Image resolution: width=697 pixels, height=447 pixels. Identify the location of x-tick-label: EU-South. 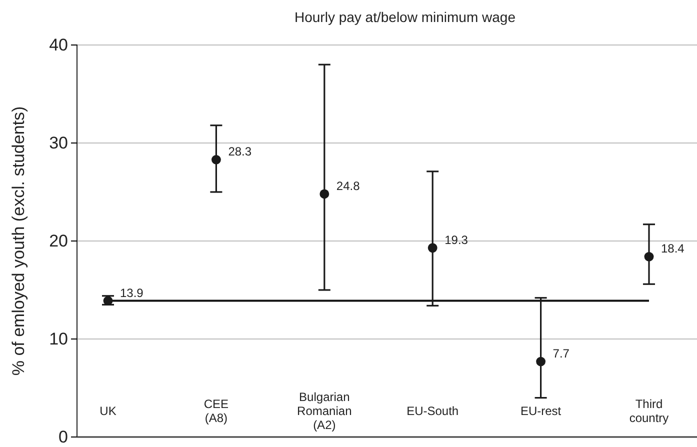
(432, 411).